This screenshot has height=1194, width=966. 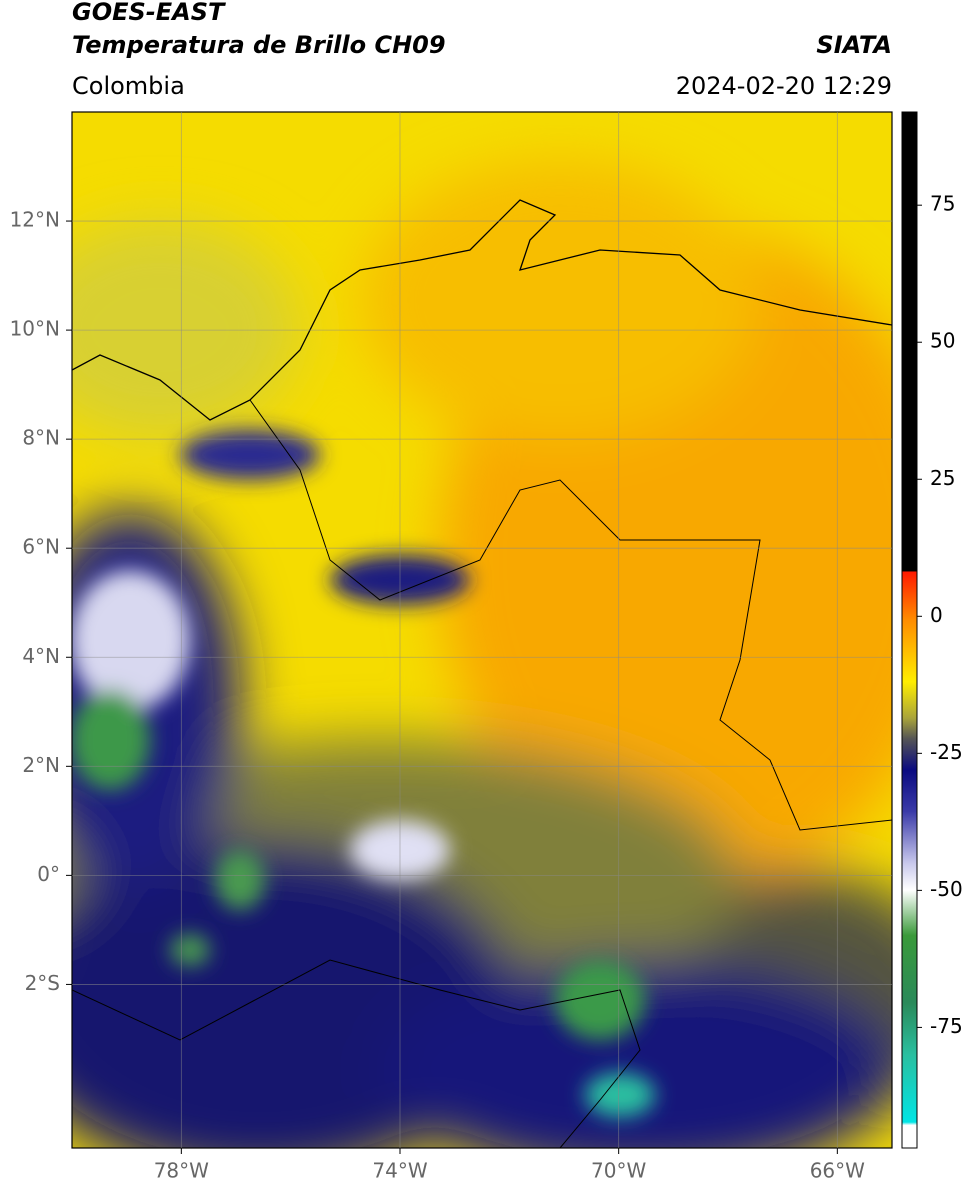 I want to click on subtitle: Temperatura de Brillo CH09, so click(x=259, y=45).